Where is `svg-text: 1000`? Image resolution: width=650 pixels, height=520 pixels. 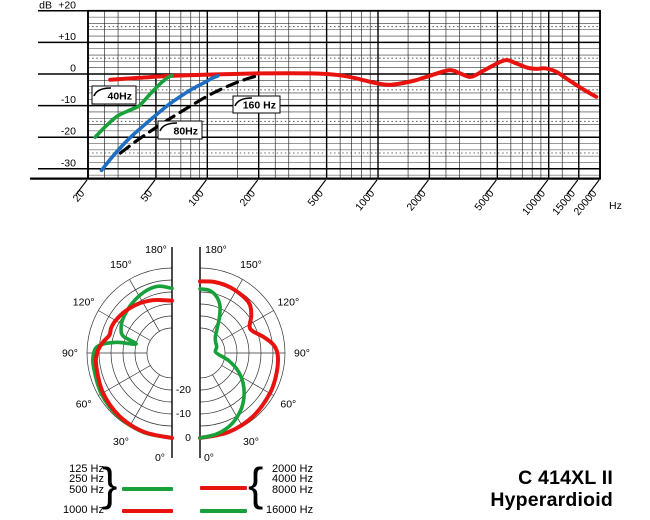
svg-text: 1000 is located at coordinates (365, 201).